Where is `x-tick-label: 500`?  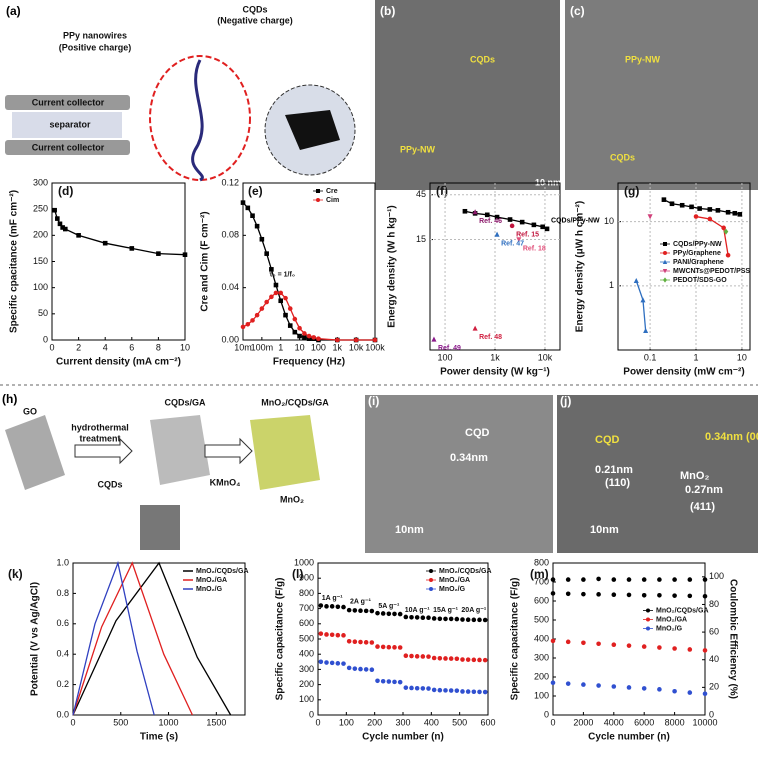
x-tick-label: 500 is located at coordinates (120, 722).